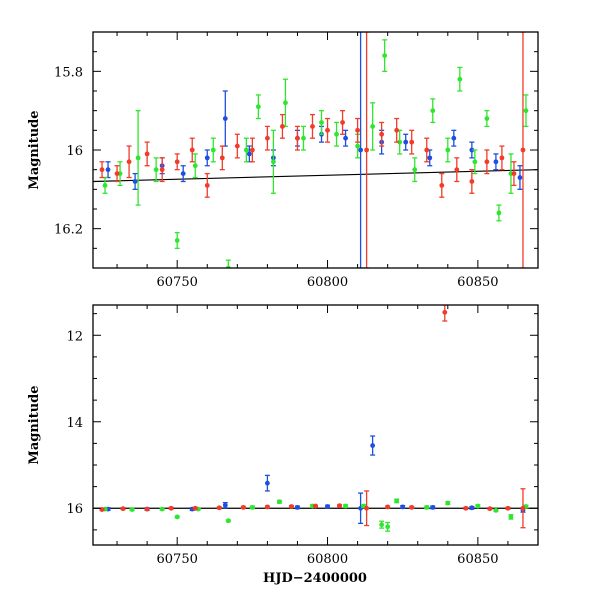  What do you see at coordinates (68, 230) in the screenshot?
I see `y-tick-label: 16.2` at bounding box center [68, 230].